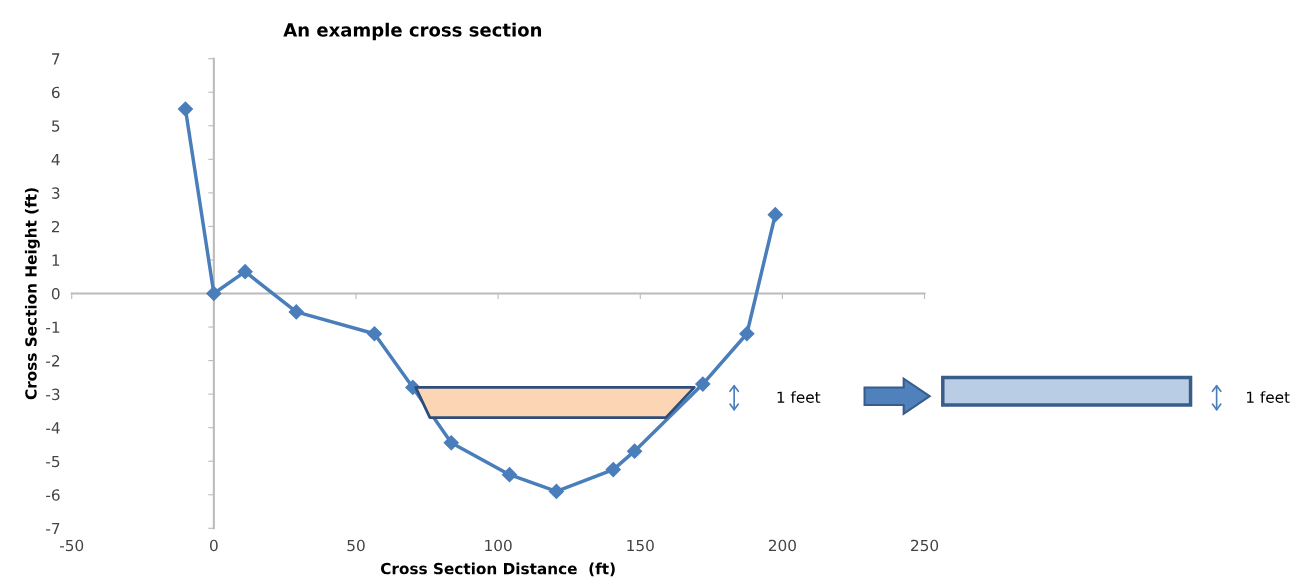 Image resolution: width=1304 pixels, height=587 pixels. What do you see at coordinates (53, 394) in the screenshot?
I see `y-tick-label: -3` at bounding box center [53, 394].